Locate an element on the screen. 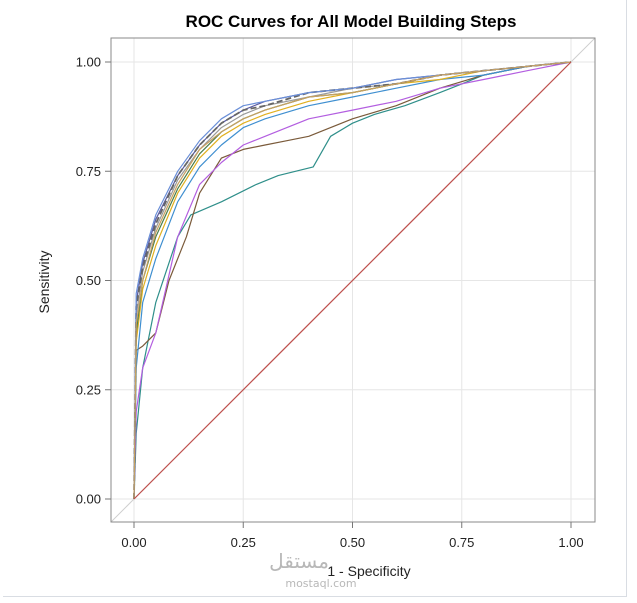 Image resolution: width=637 pixels, height=603 pixels. x-tick-label: 0.50 is located at coordinates (352, 542).